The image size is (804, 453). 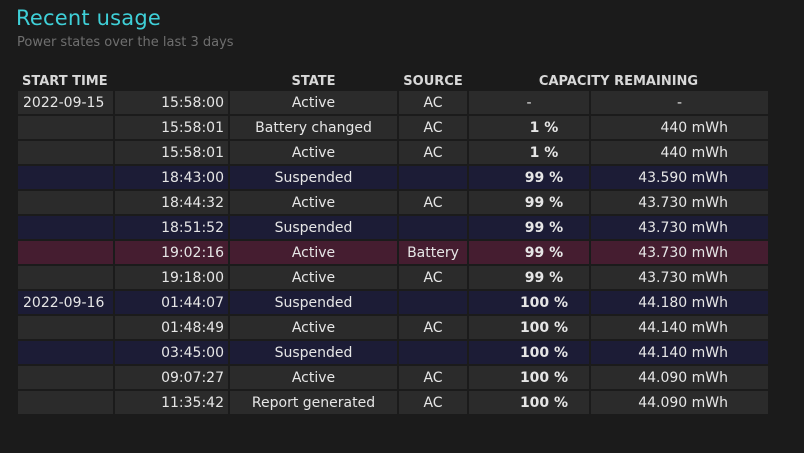 What do you see at coordinates (313, 403) in the screenshot?
I see `state-cell: Report generated` at bounding box center [313, 403].